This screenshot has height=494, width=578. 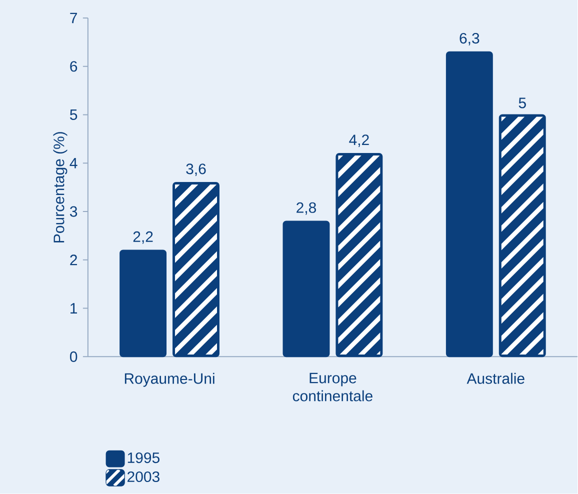 What do you see at coordinates (74, 308) in the screenshot?
I see `y-tick-label: 1` at bounding box center [74, 308].